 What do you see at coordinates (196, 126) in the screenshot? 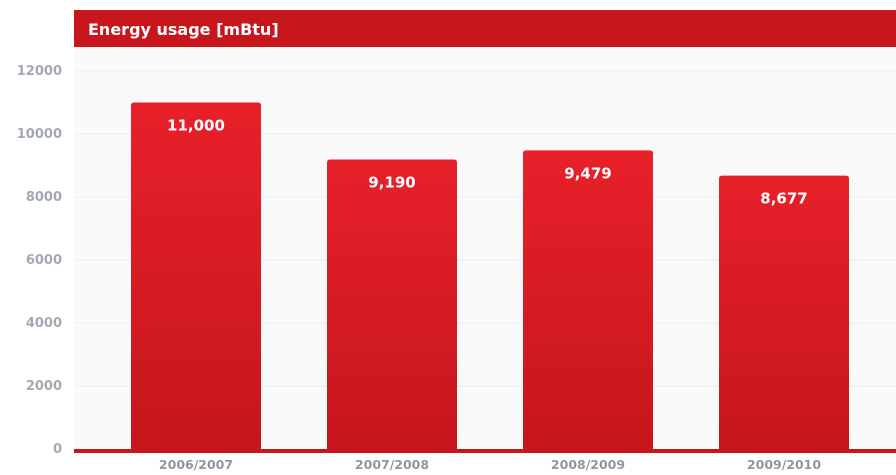
I see `data-label: 11,000` at bounding box center [196, 126].